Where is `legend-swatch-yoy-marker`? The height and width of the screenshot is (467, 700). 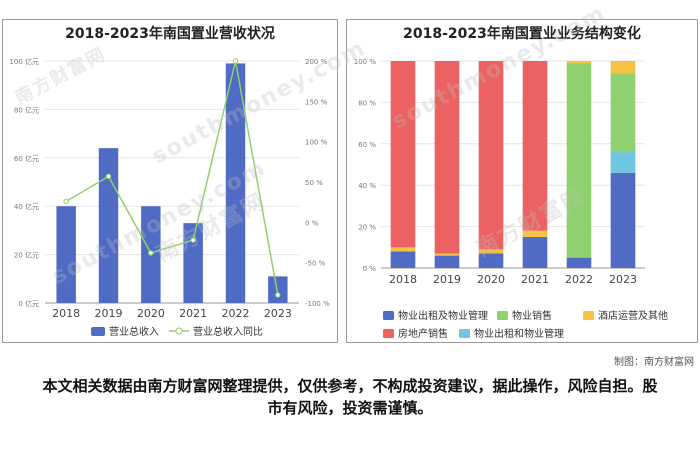
legend-swatch-yoy-marker is located at coordinates (179, 331).